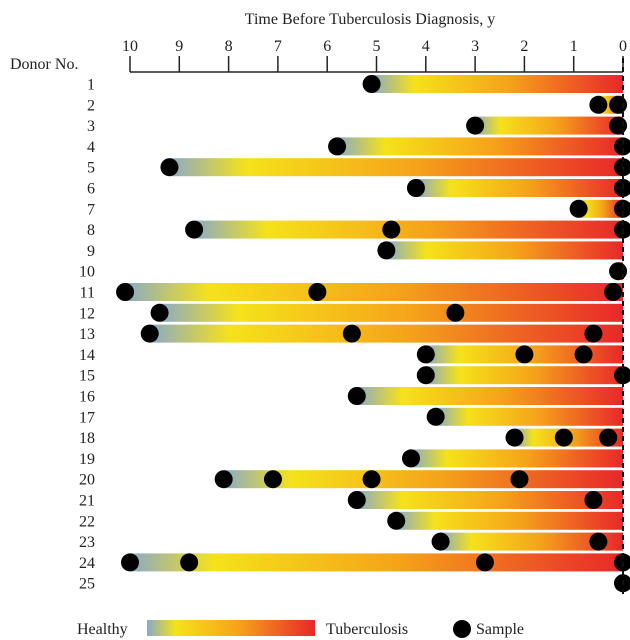 This screenshot has height=640, width=630. I want to click on legend-sample-label: Sample, so click(500, 629).